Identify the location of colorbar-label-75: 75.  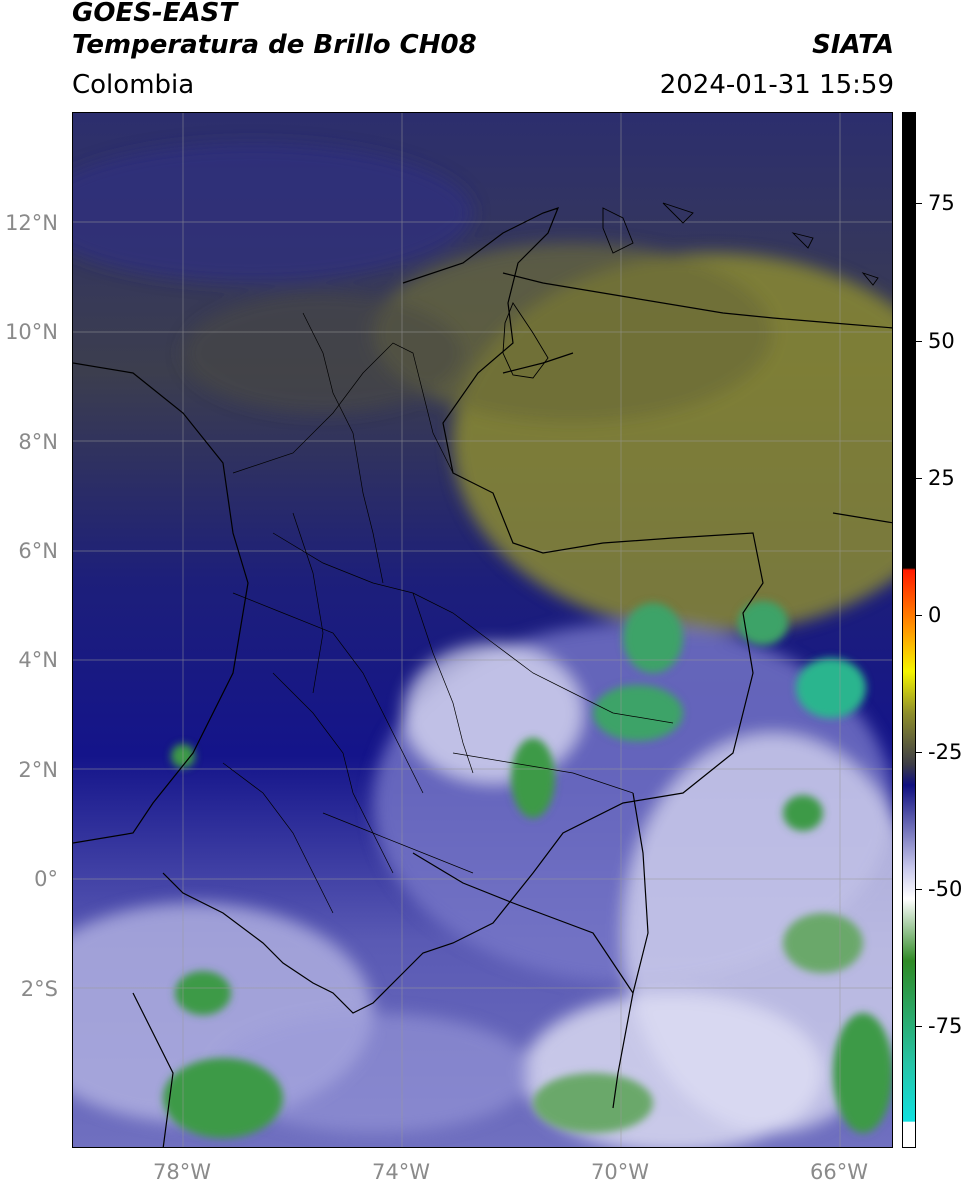
(941, 203).